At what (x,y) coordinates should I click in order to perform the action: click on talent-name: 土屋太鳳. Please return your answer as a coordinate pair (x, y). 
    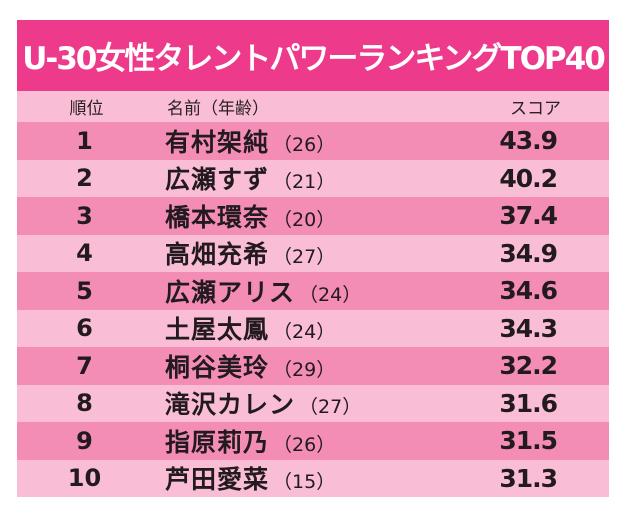
    Looking at the image, I should click on (217, 330).